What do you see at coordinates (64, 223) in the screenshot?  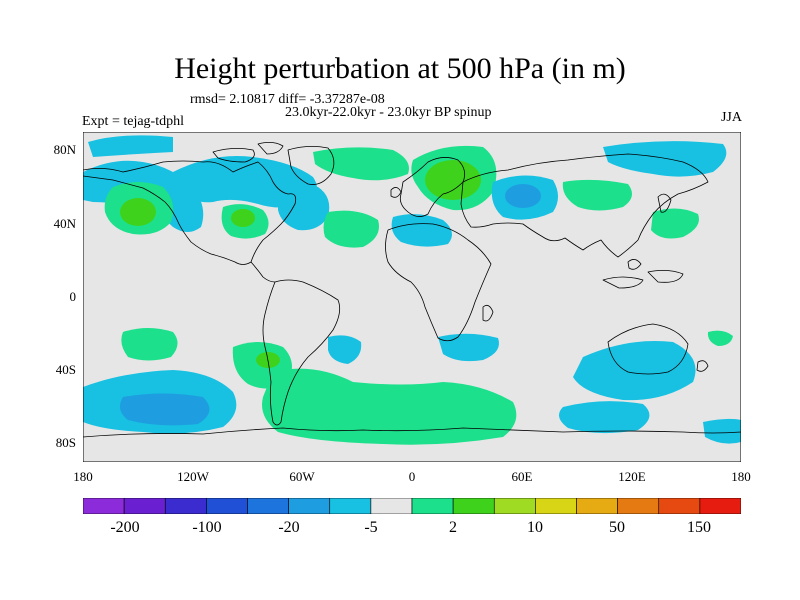 I see `lat-tick: 40N` at bounding box center [64, 223].